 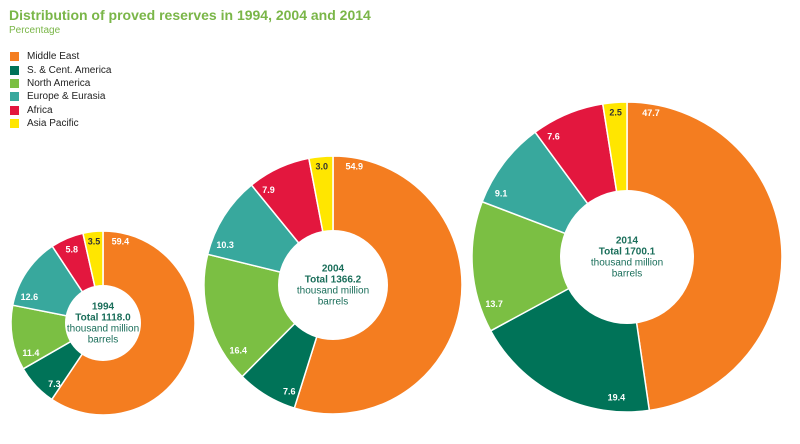 What do you see at coordinates (103, 318) in the screenshot?
I see `center-total: Total 1118.0` at bounding box center [103, 318].